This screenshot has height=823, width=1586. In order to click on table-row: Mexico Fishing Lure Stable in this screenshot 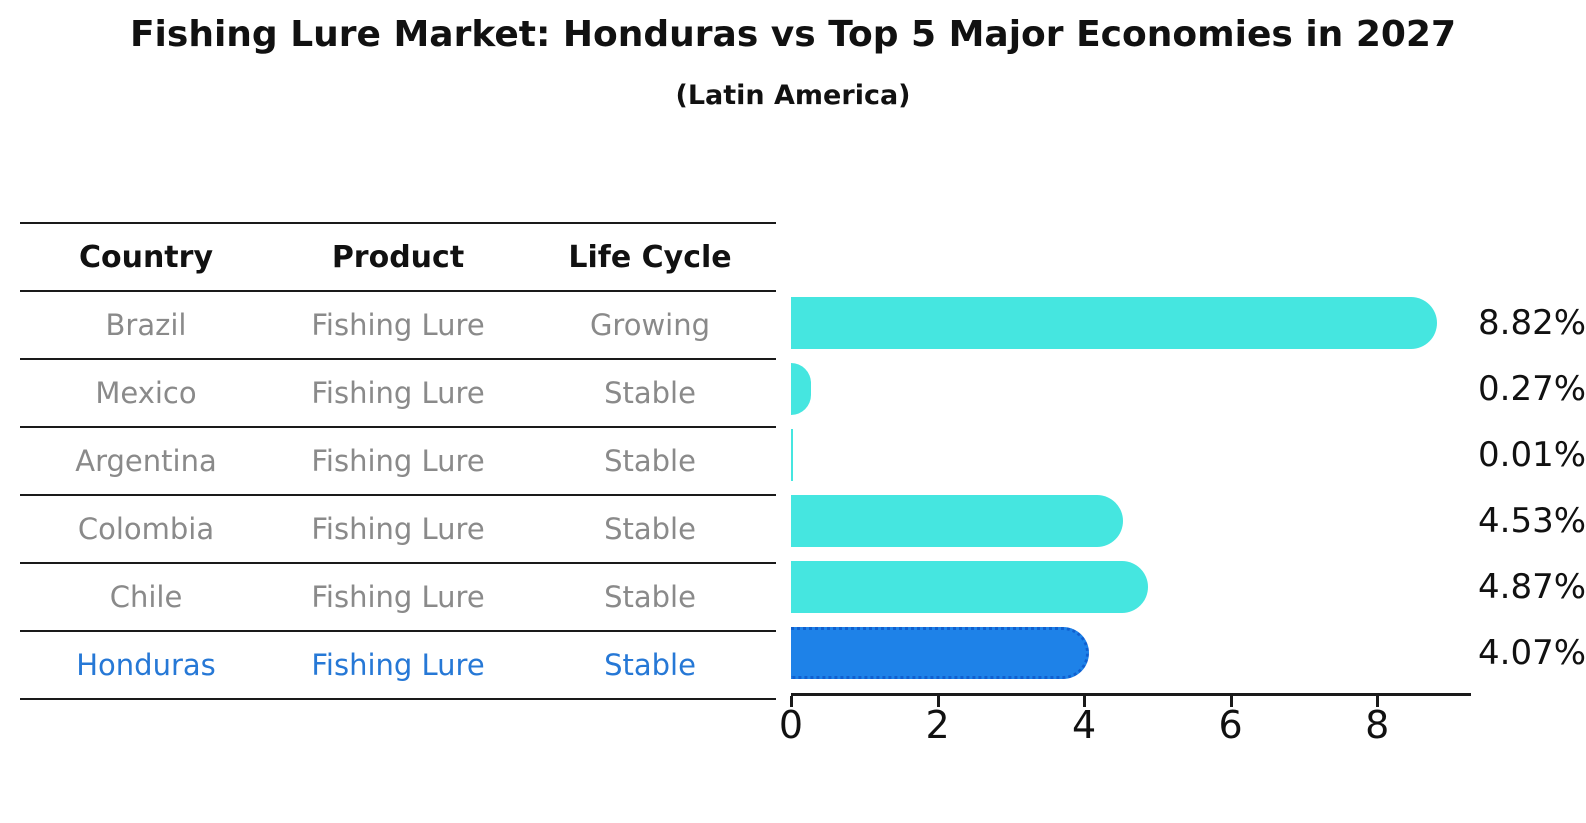, I will do `click(398, 394)`.